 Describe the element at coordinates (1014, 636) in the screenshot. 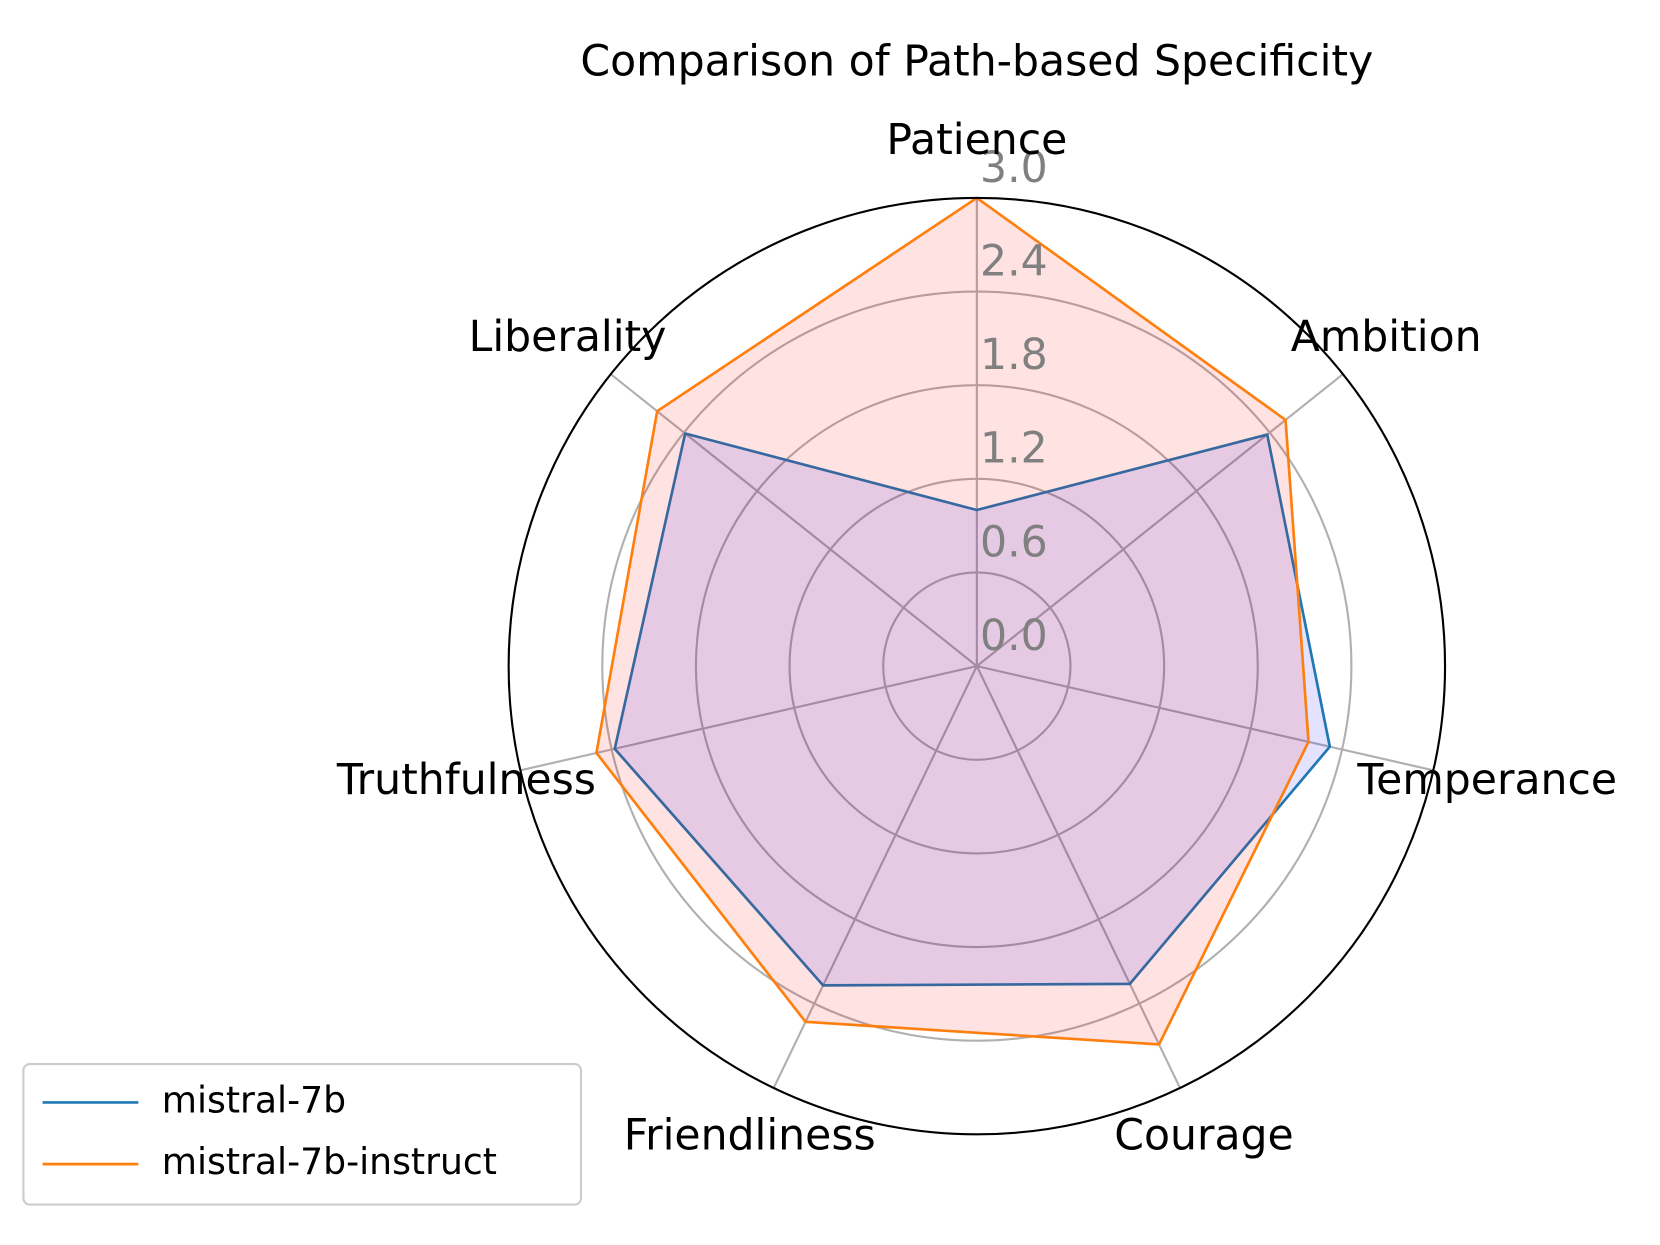

I see `r-tick-label: 0.0` at that location.